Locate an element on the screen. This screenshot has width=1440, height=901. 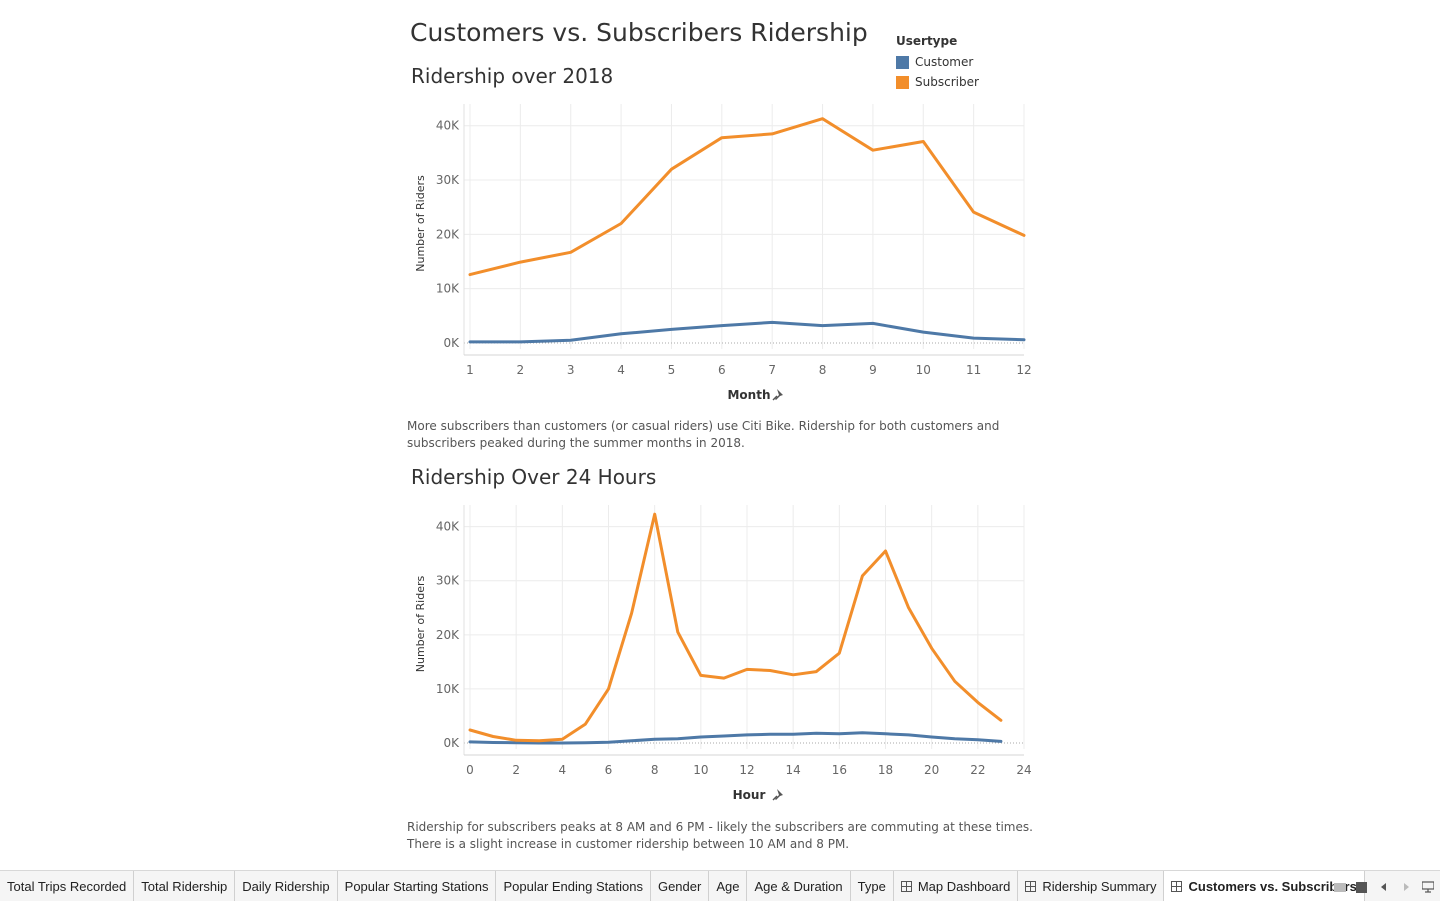
tab-customers-vs-subscribers: Customers vs. Subscribers is located at coordinates (1264, 886).